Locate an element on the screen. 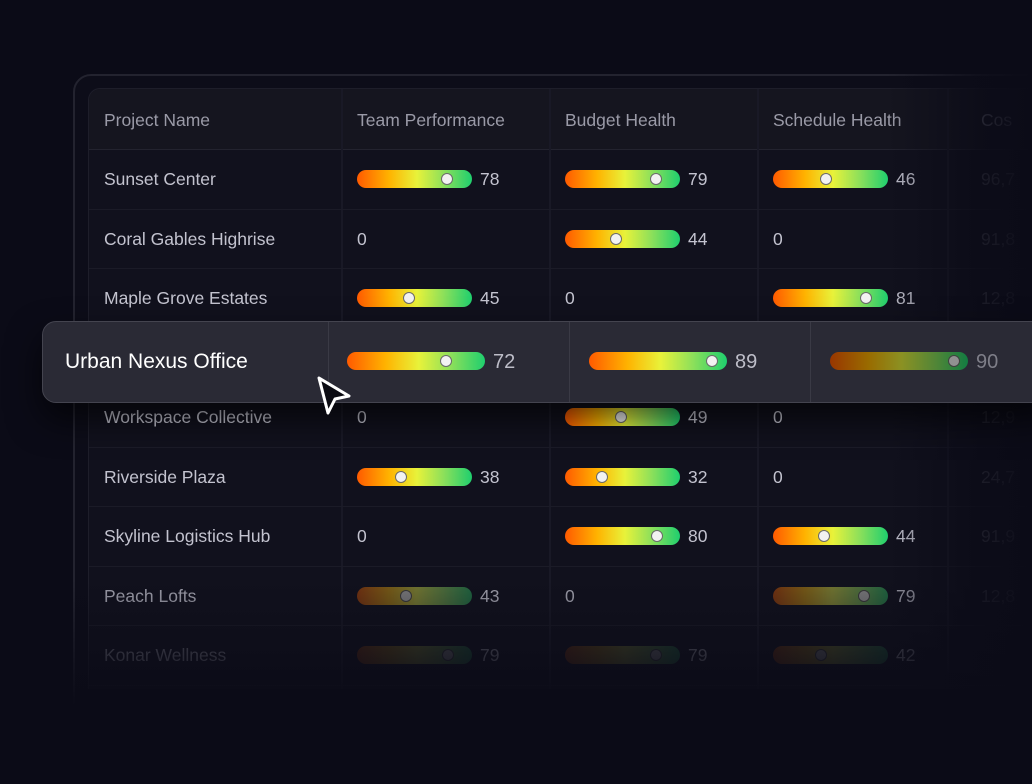 This screenshot has width=1032, height=784. schedule-health-value: 44 is located at coordinates (906, 536).